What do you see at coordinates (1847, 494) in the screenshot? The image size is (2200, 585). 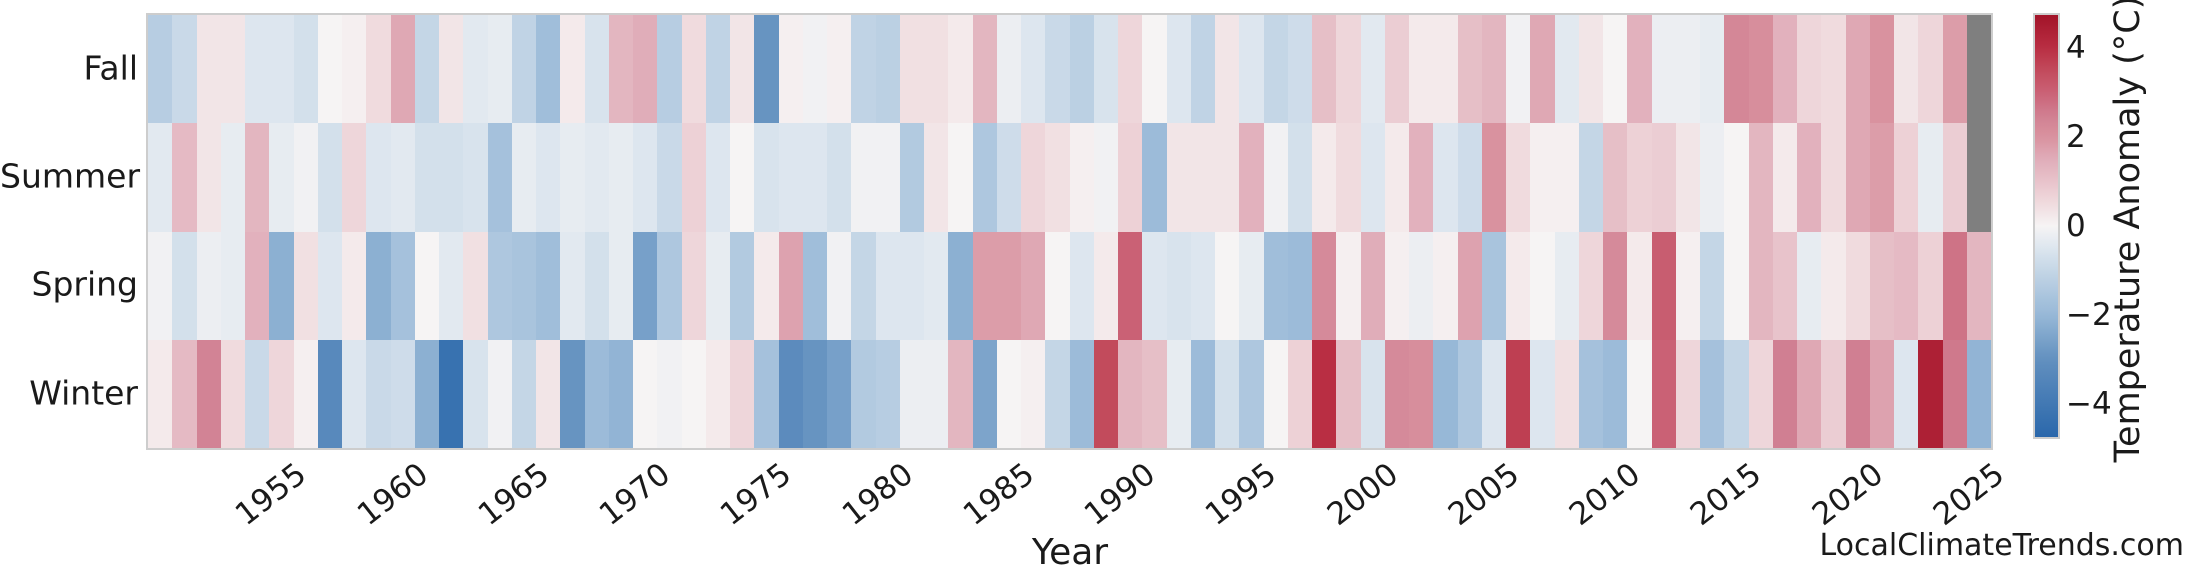 I see `x-tick-label: 2020` at bounding box center [1847, 494].